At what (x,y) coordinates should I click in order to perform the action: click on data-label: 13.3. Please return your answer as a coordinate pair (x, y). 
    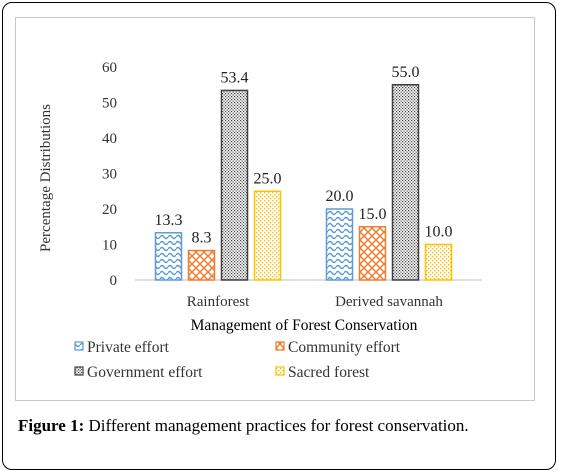
    Looking at the image, I should click on (169, 220).